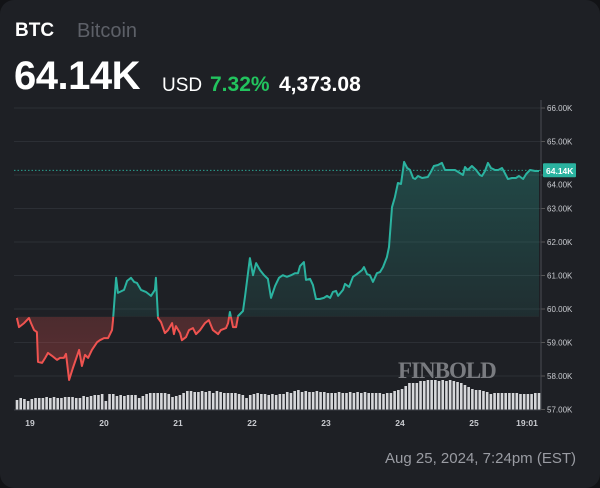 This screenshot has height=488, width=600. What do you see at coordinates (400, 423) in the screenshot?
I see `x-tick-label: 24` at bounding box center [400, 423].